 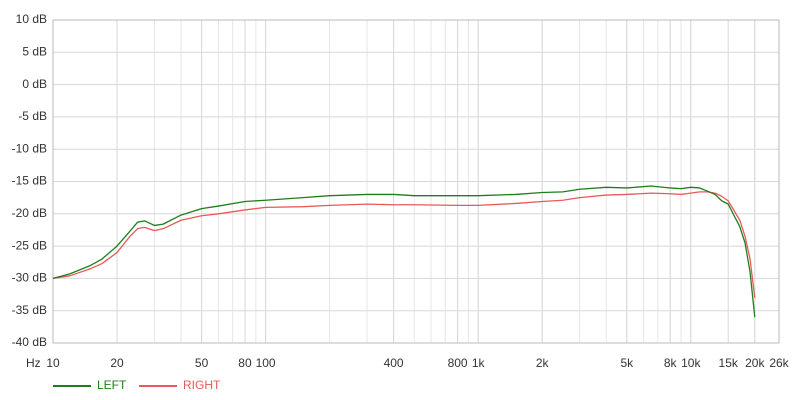 I want to click on x-tick-label: 2k, so click(x=543, y=363).